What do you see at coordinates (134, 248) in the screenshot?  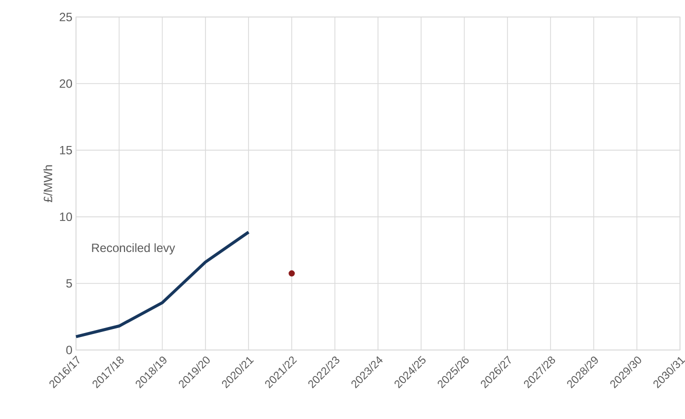 I see `text: Reconciled levy` at bounding box center [134, 248].